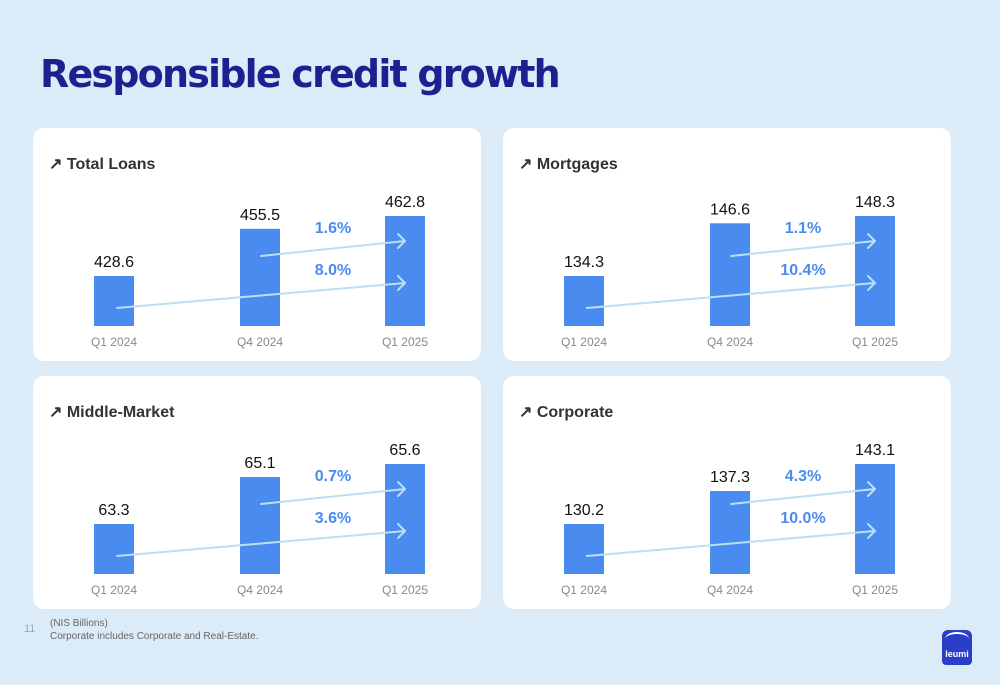  Describe the element at coordinates (114, 262) in the screenshot. I see `data-label: 428.6` at that location.